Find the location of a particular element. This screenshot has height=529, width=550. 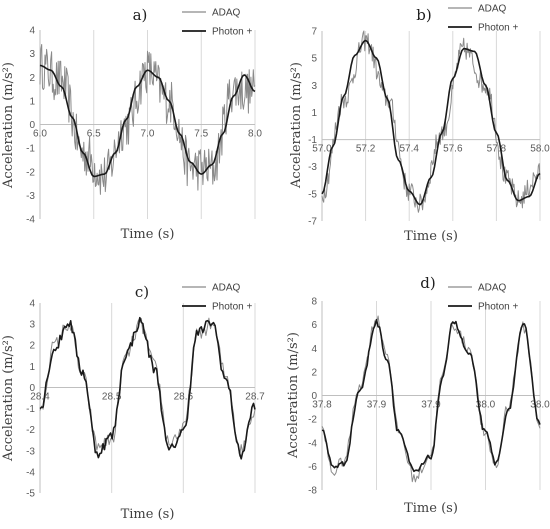

x-tick-label: 57.2 is located at coordinates (366, 149).